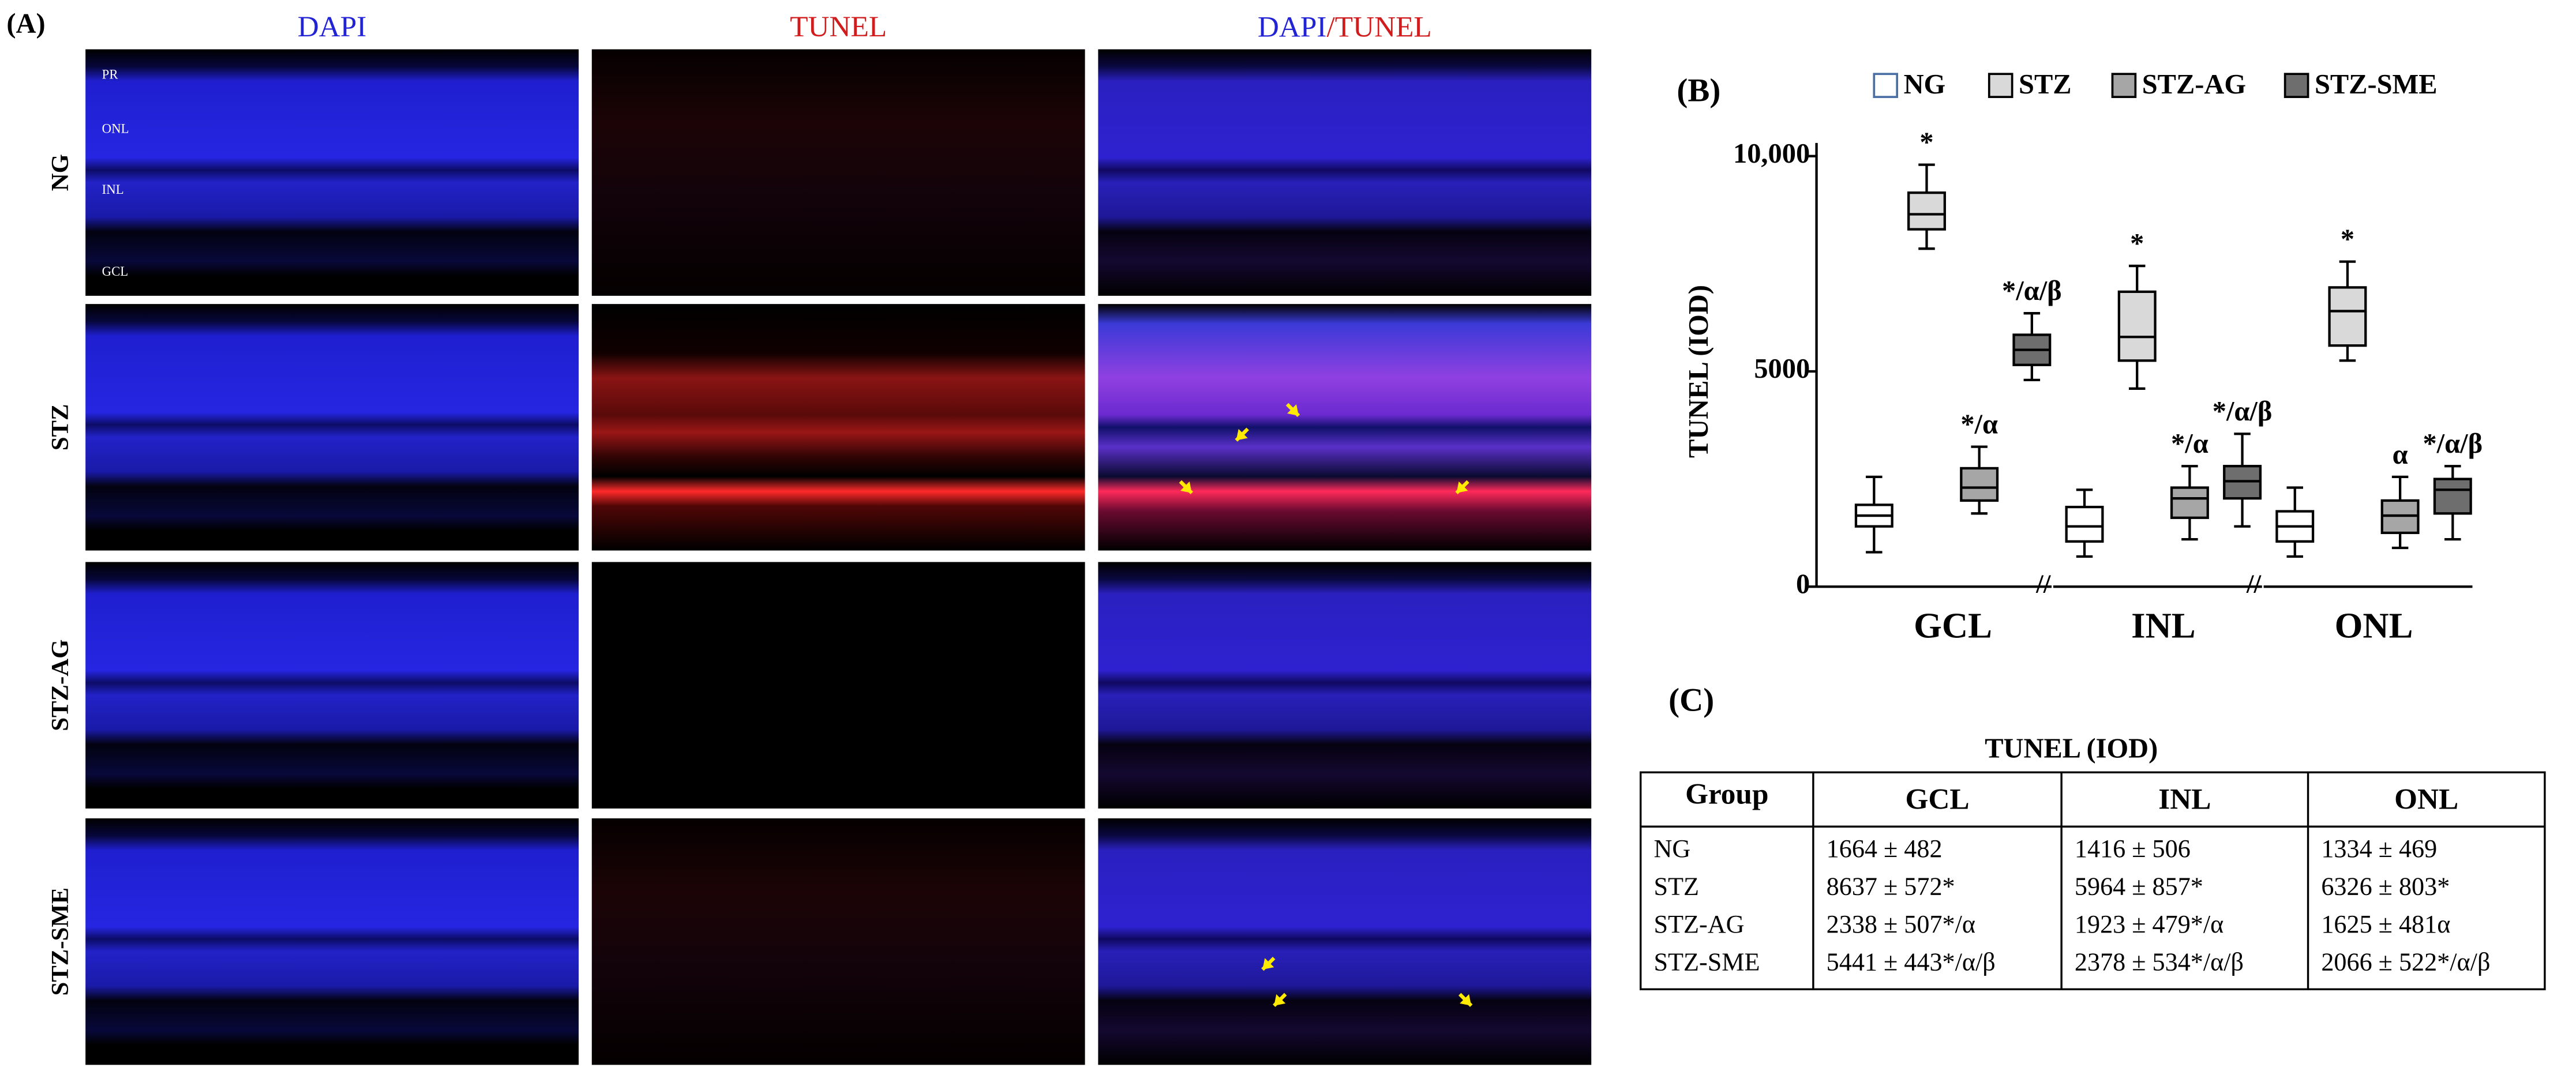 The width and height of the screenshot is (2576, 1090). Describe the element at coordinates (115, 128) in the screenshot. I see `layer-label: ONL` at that location.